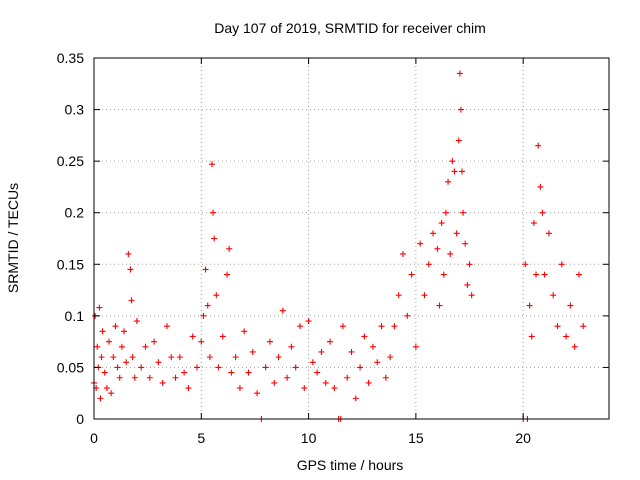 This screenshot has width=640, height=480. Describe the element at coordinates (523, 438) in the screenshot. I see `x-tick-label: 20` at that location.